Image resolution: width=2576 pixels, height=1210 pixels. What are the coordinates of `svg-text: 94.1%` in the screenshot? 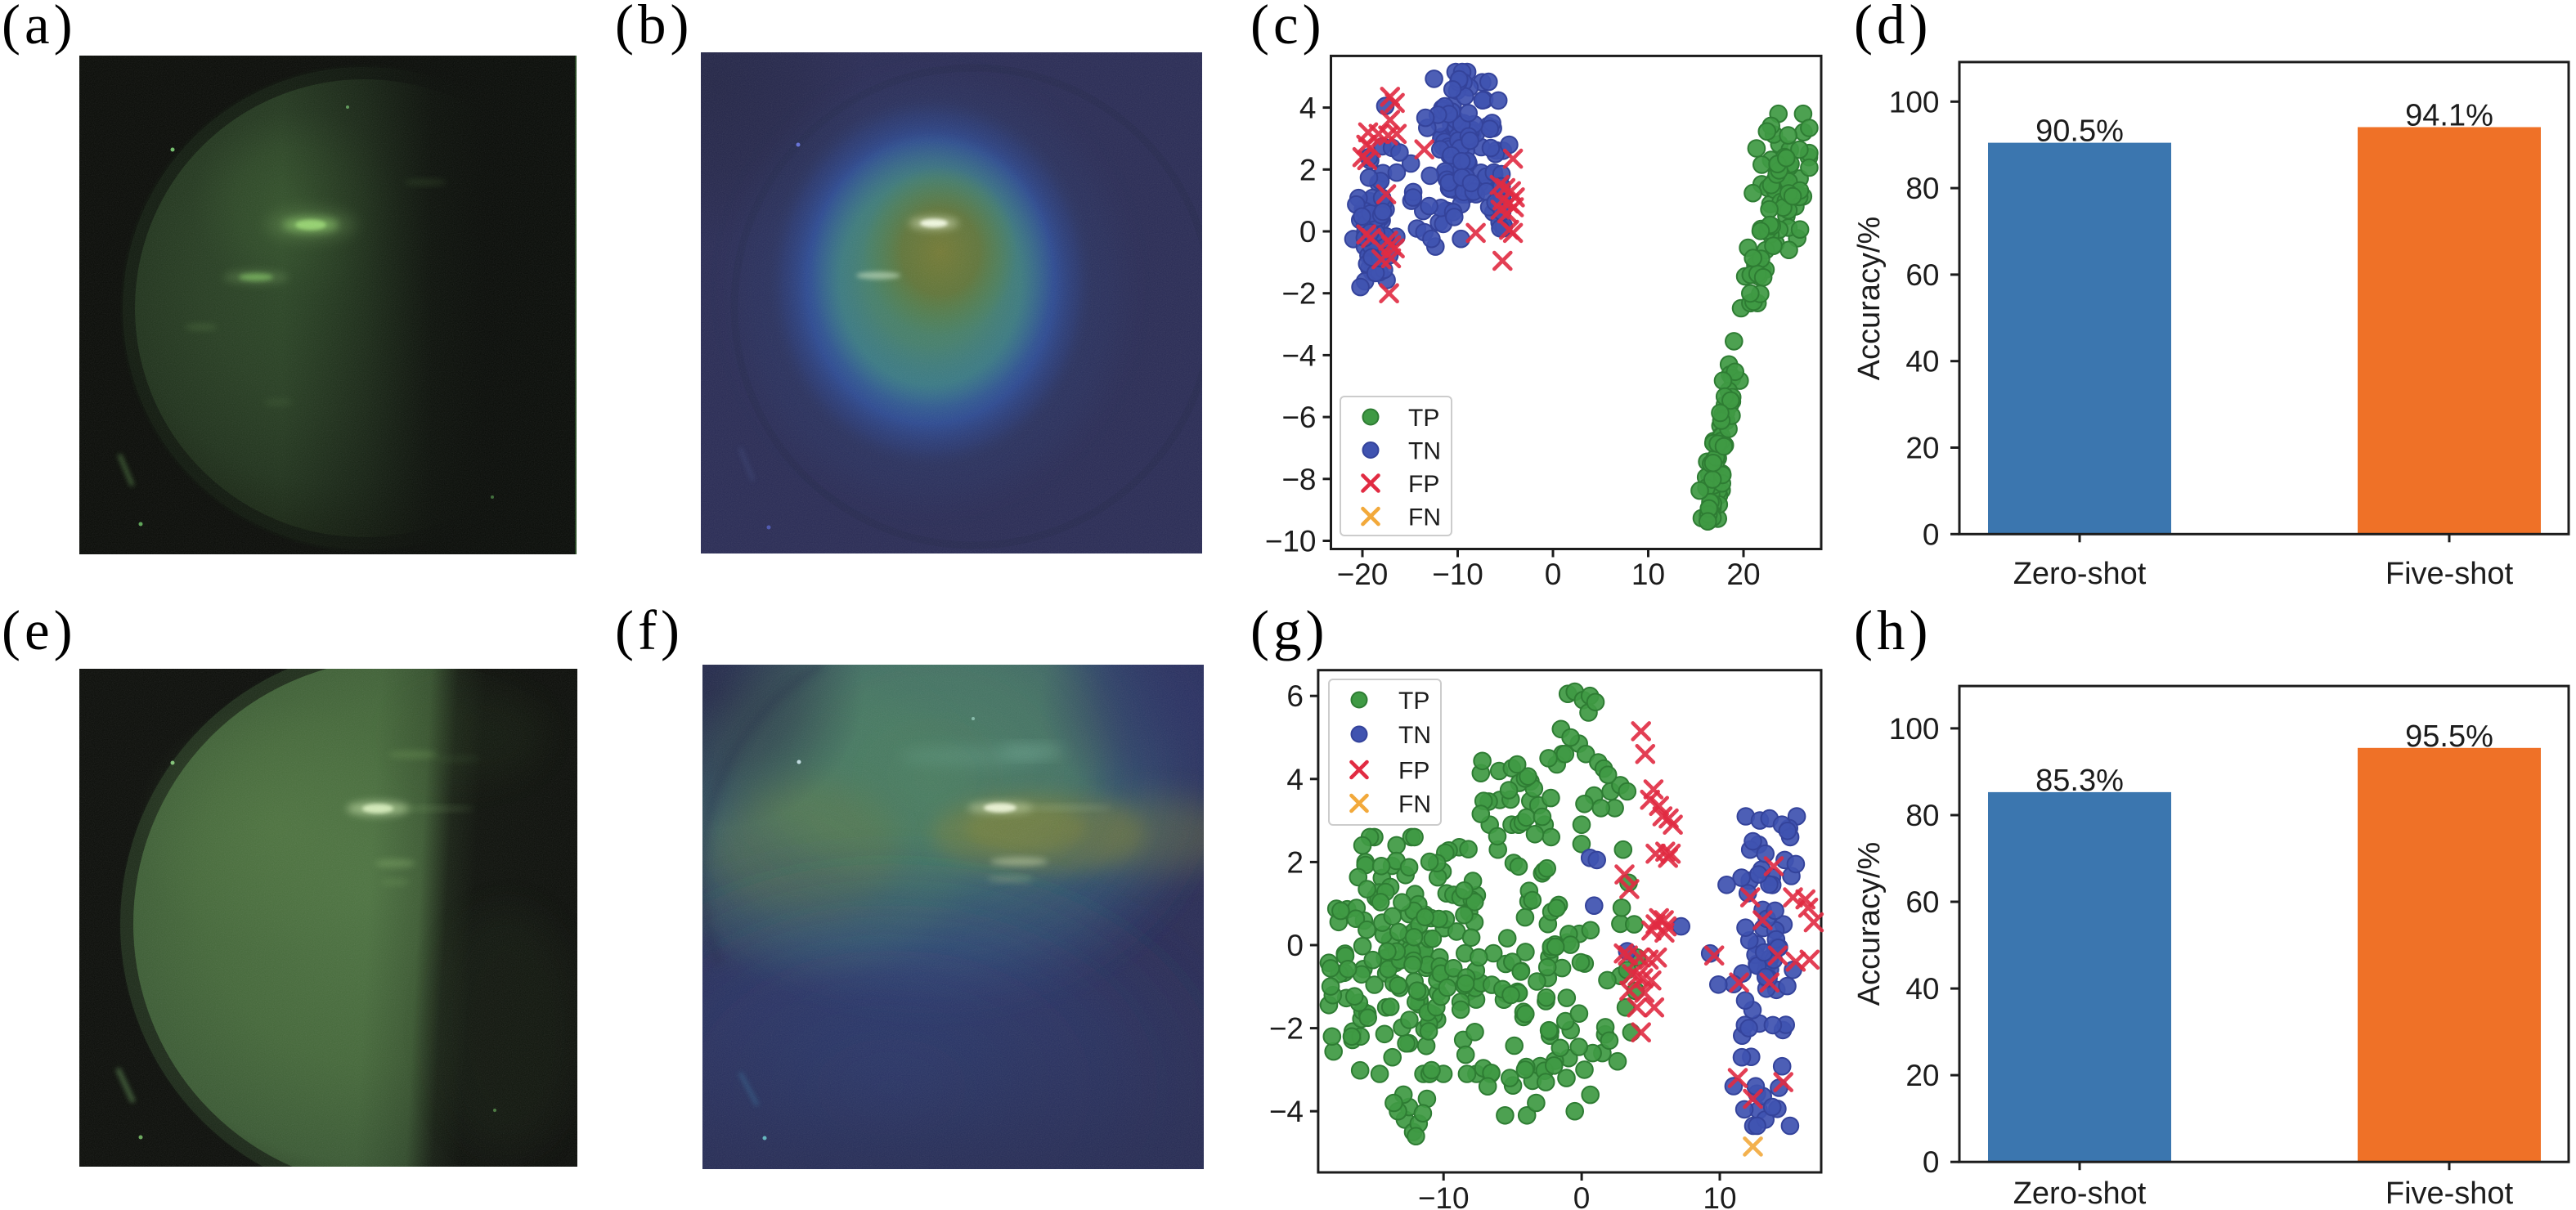 It's located at (2449, 116).